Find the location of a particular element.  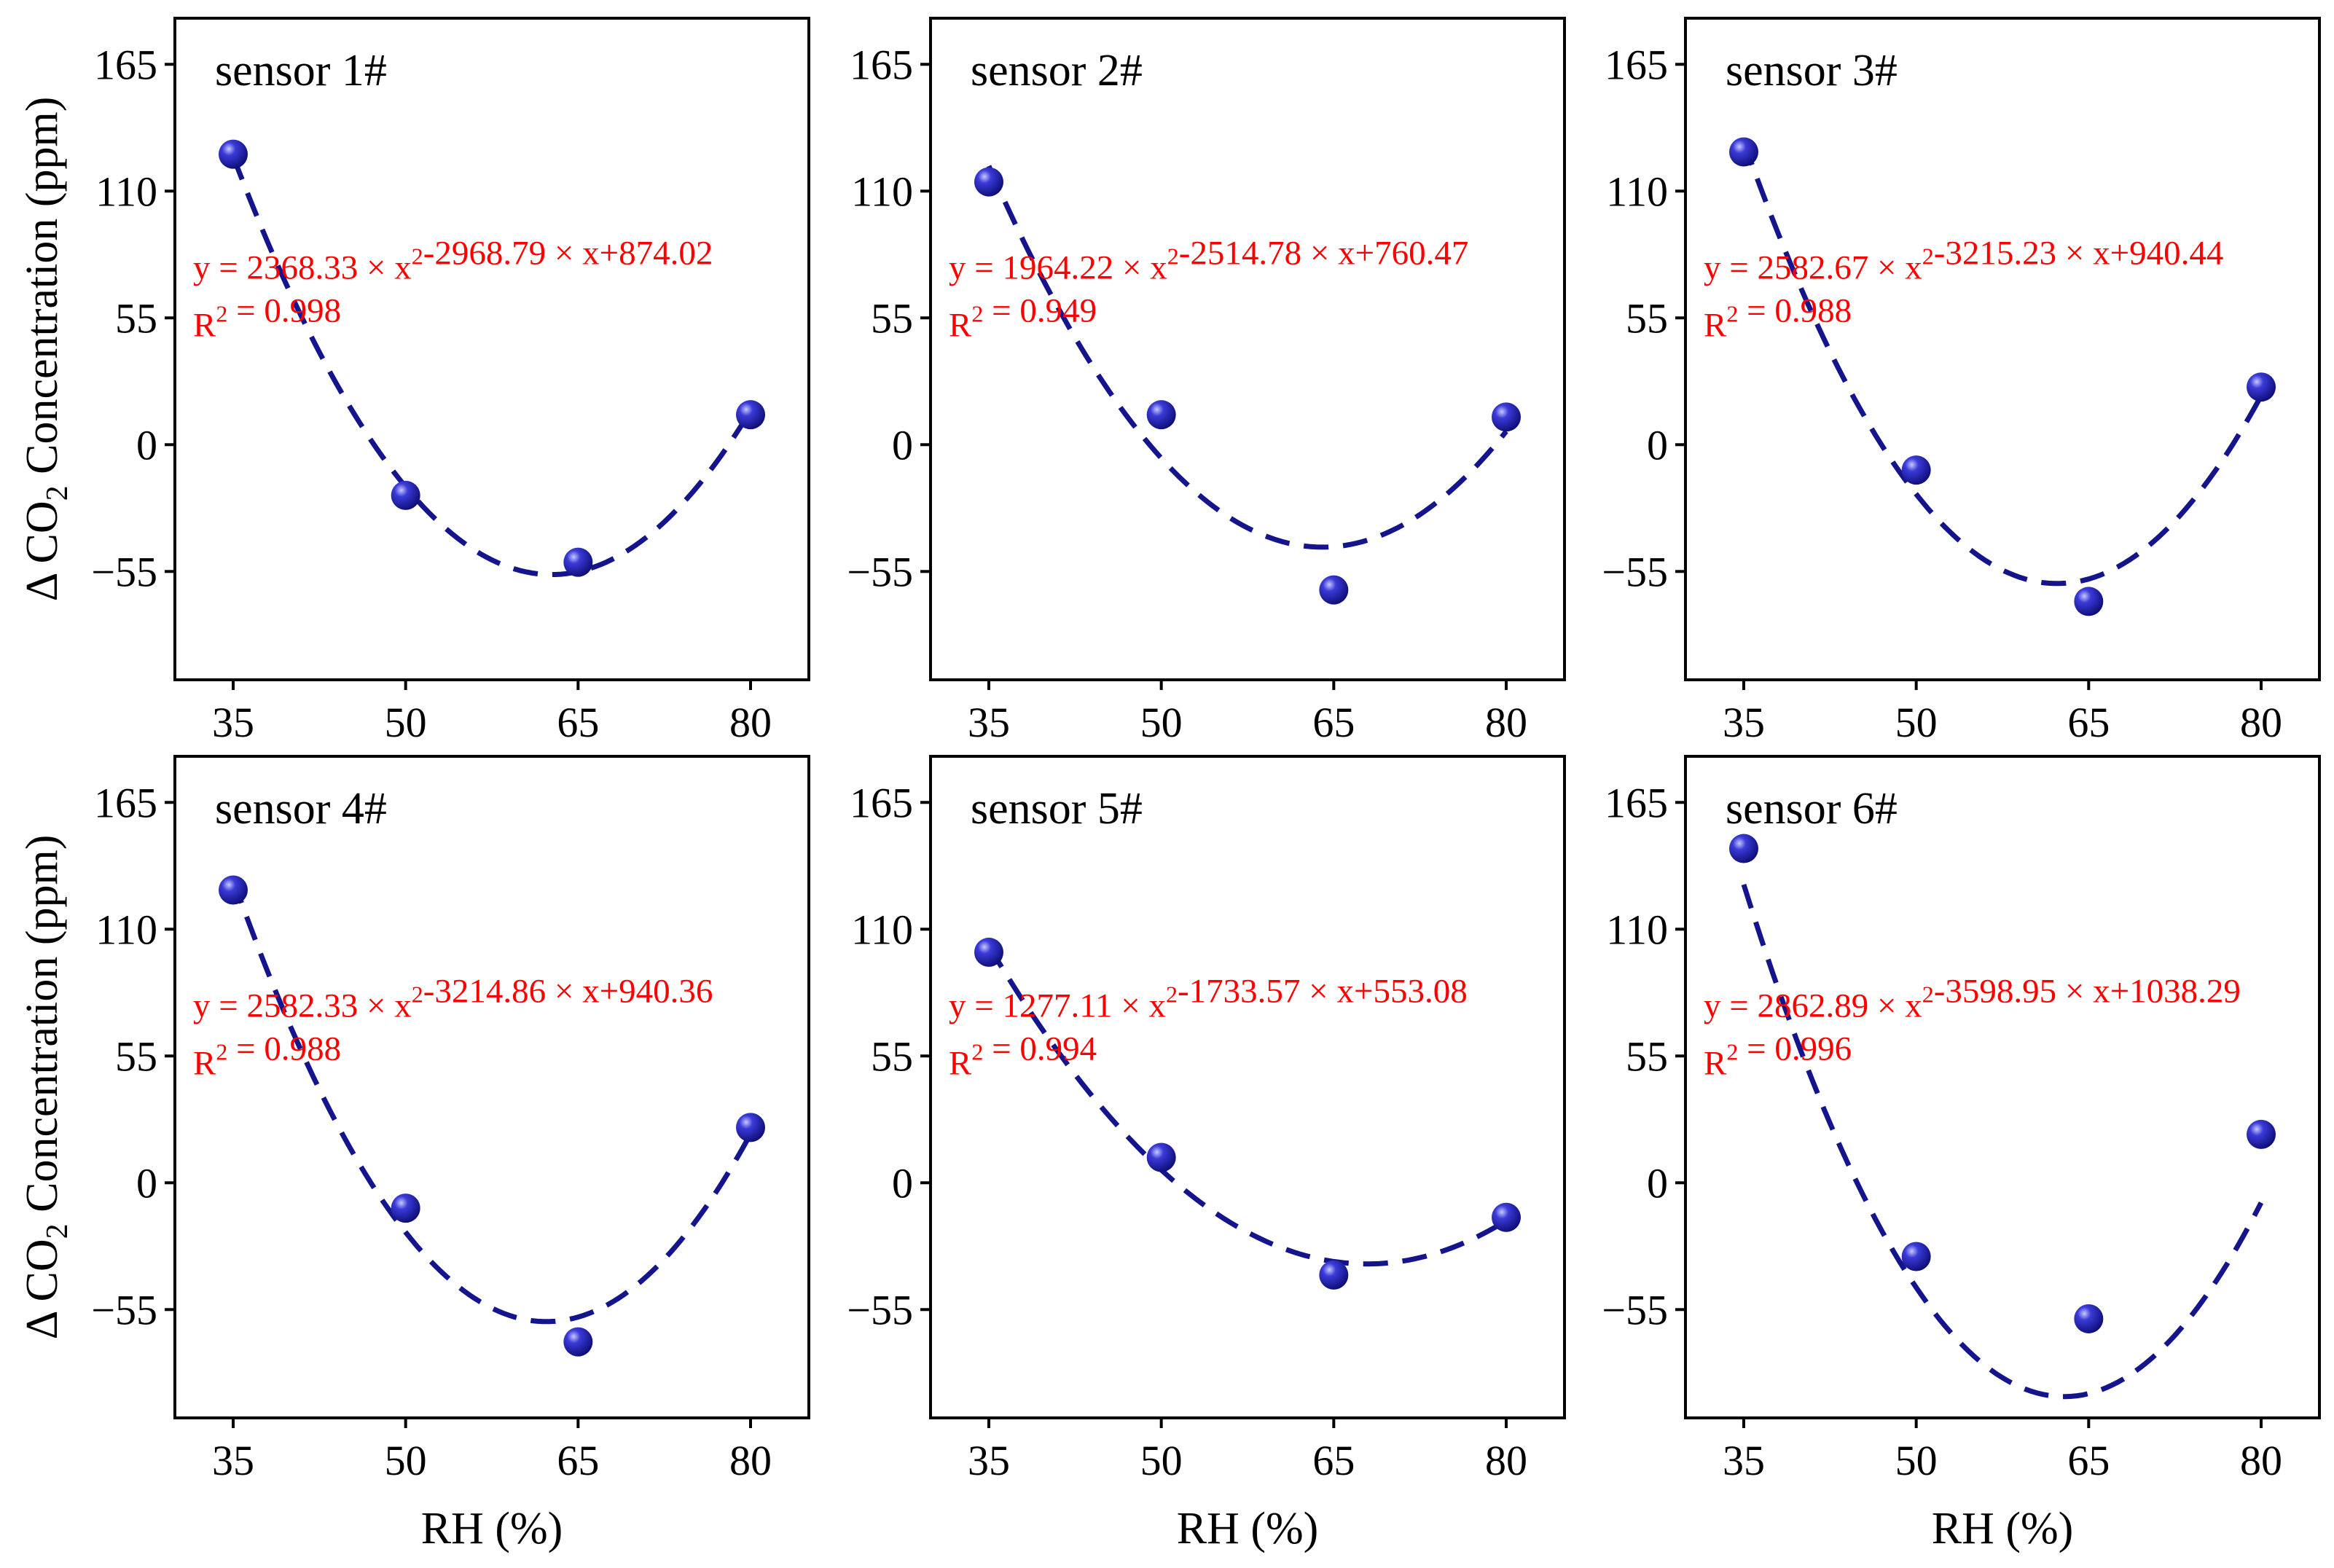

panel-title: sensor 5# is located at coordinates (1057, 809).